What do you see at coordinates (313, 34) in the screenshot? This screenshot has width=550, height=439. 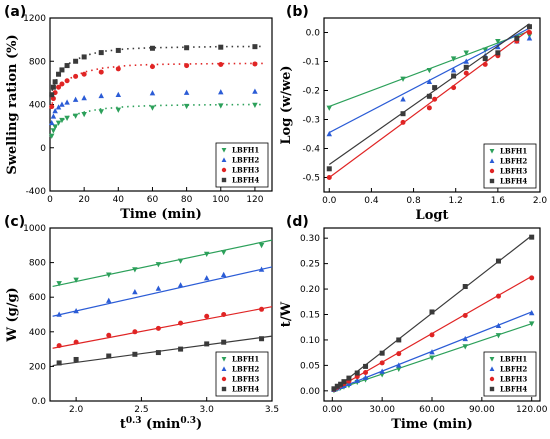 I see `y-tick-label: 0.0` at bounding box center [313, 34].